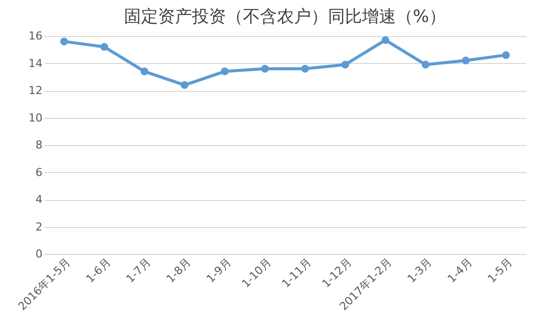  Describe the element at coordinates (39, 172) in the screenshot. I see `y-tick-label: 6` at that location.